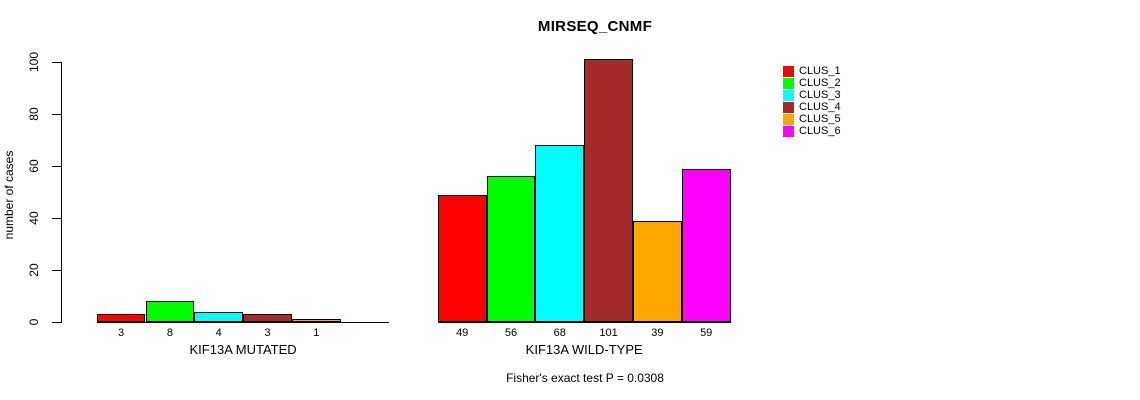 The height and width of the screenshot is (400, 1140). Describe the element at coordinates (706, 332) in the screenshot. I see `bar-value-label: 59` at that location.